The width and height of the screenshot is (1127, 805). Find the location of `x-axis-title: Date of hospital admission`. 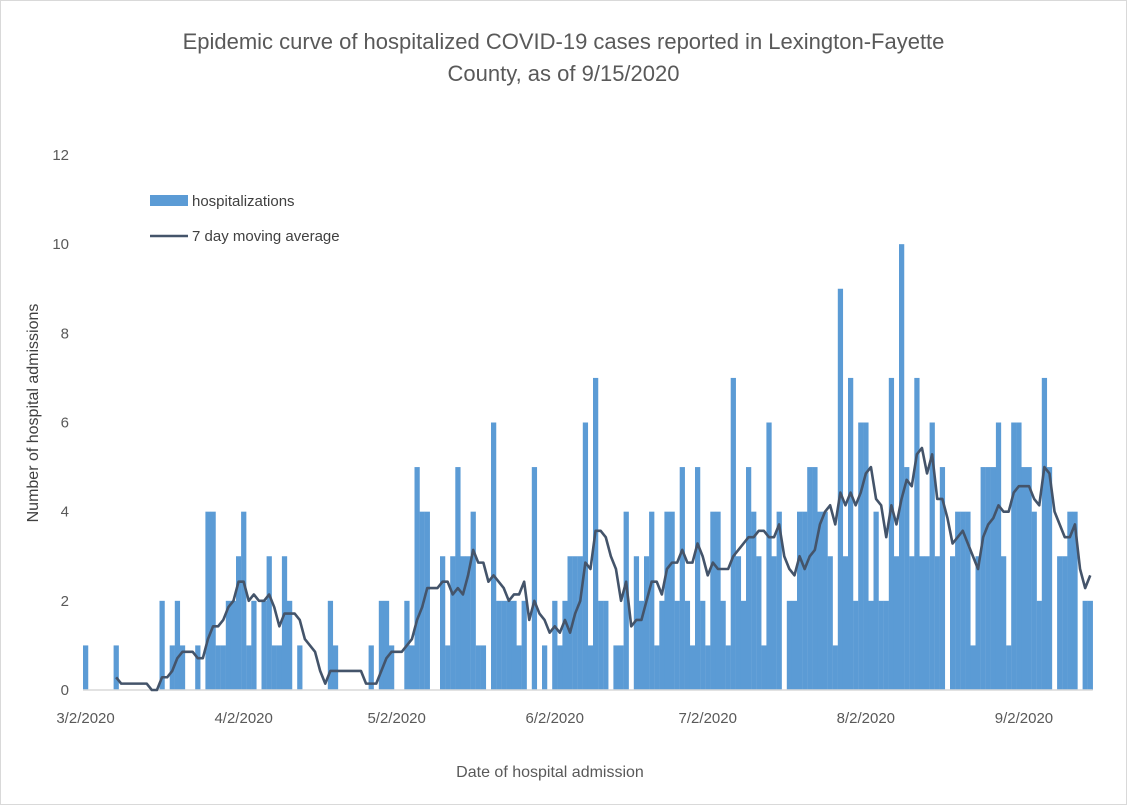

x-axis-title: Date of hospital admission is located at coordinates (550, 772).